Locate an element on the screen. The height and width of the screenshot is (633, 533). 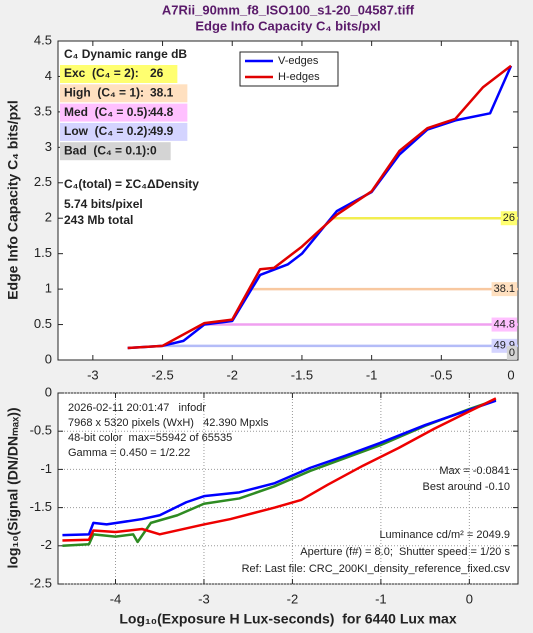
dr-row-value: 44.8 is located at coordinates (162, 112).